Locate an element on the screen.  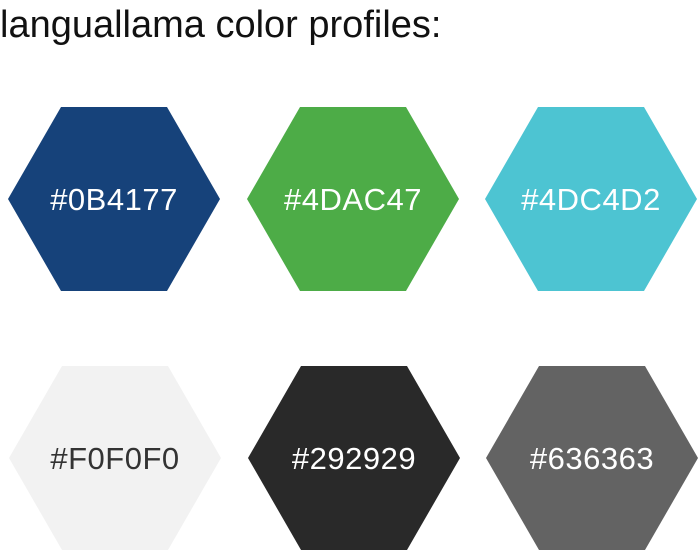
swatch-hex-label: #4DC4D2 is located at coordinates (591, 199).